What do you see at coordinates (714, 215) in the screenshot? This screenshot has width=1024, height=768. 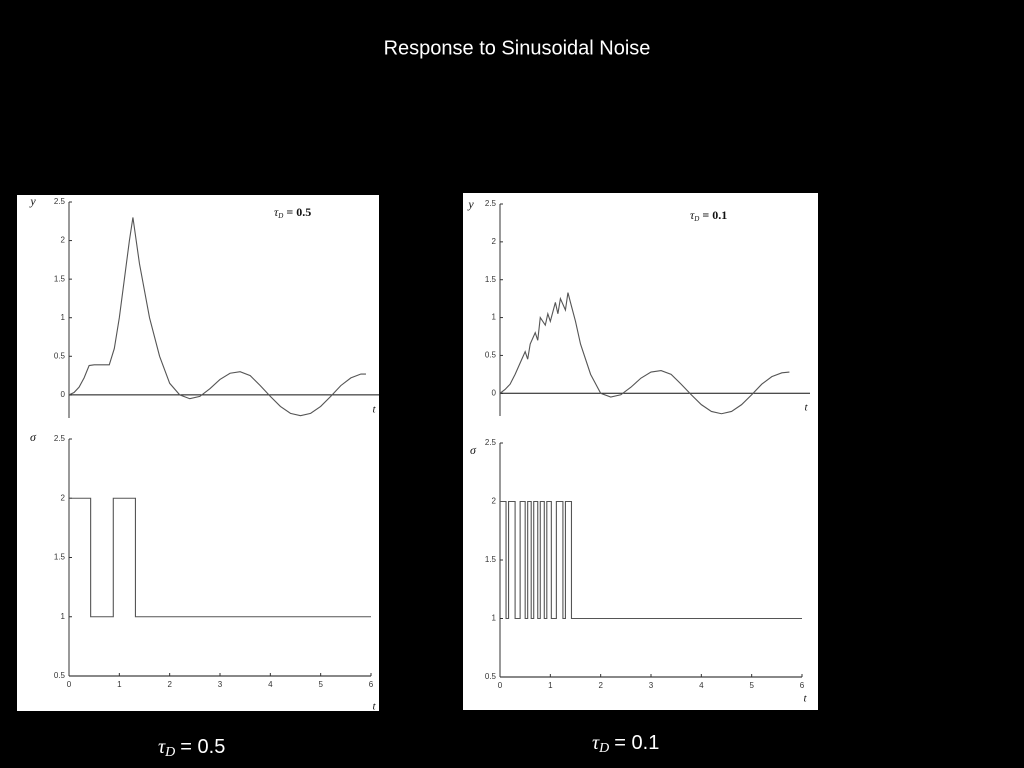 I see `annotation-text: = 0.1` at bounding box center [714, 215].